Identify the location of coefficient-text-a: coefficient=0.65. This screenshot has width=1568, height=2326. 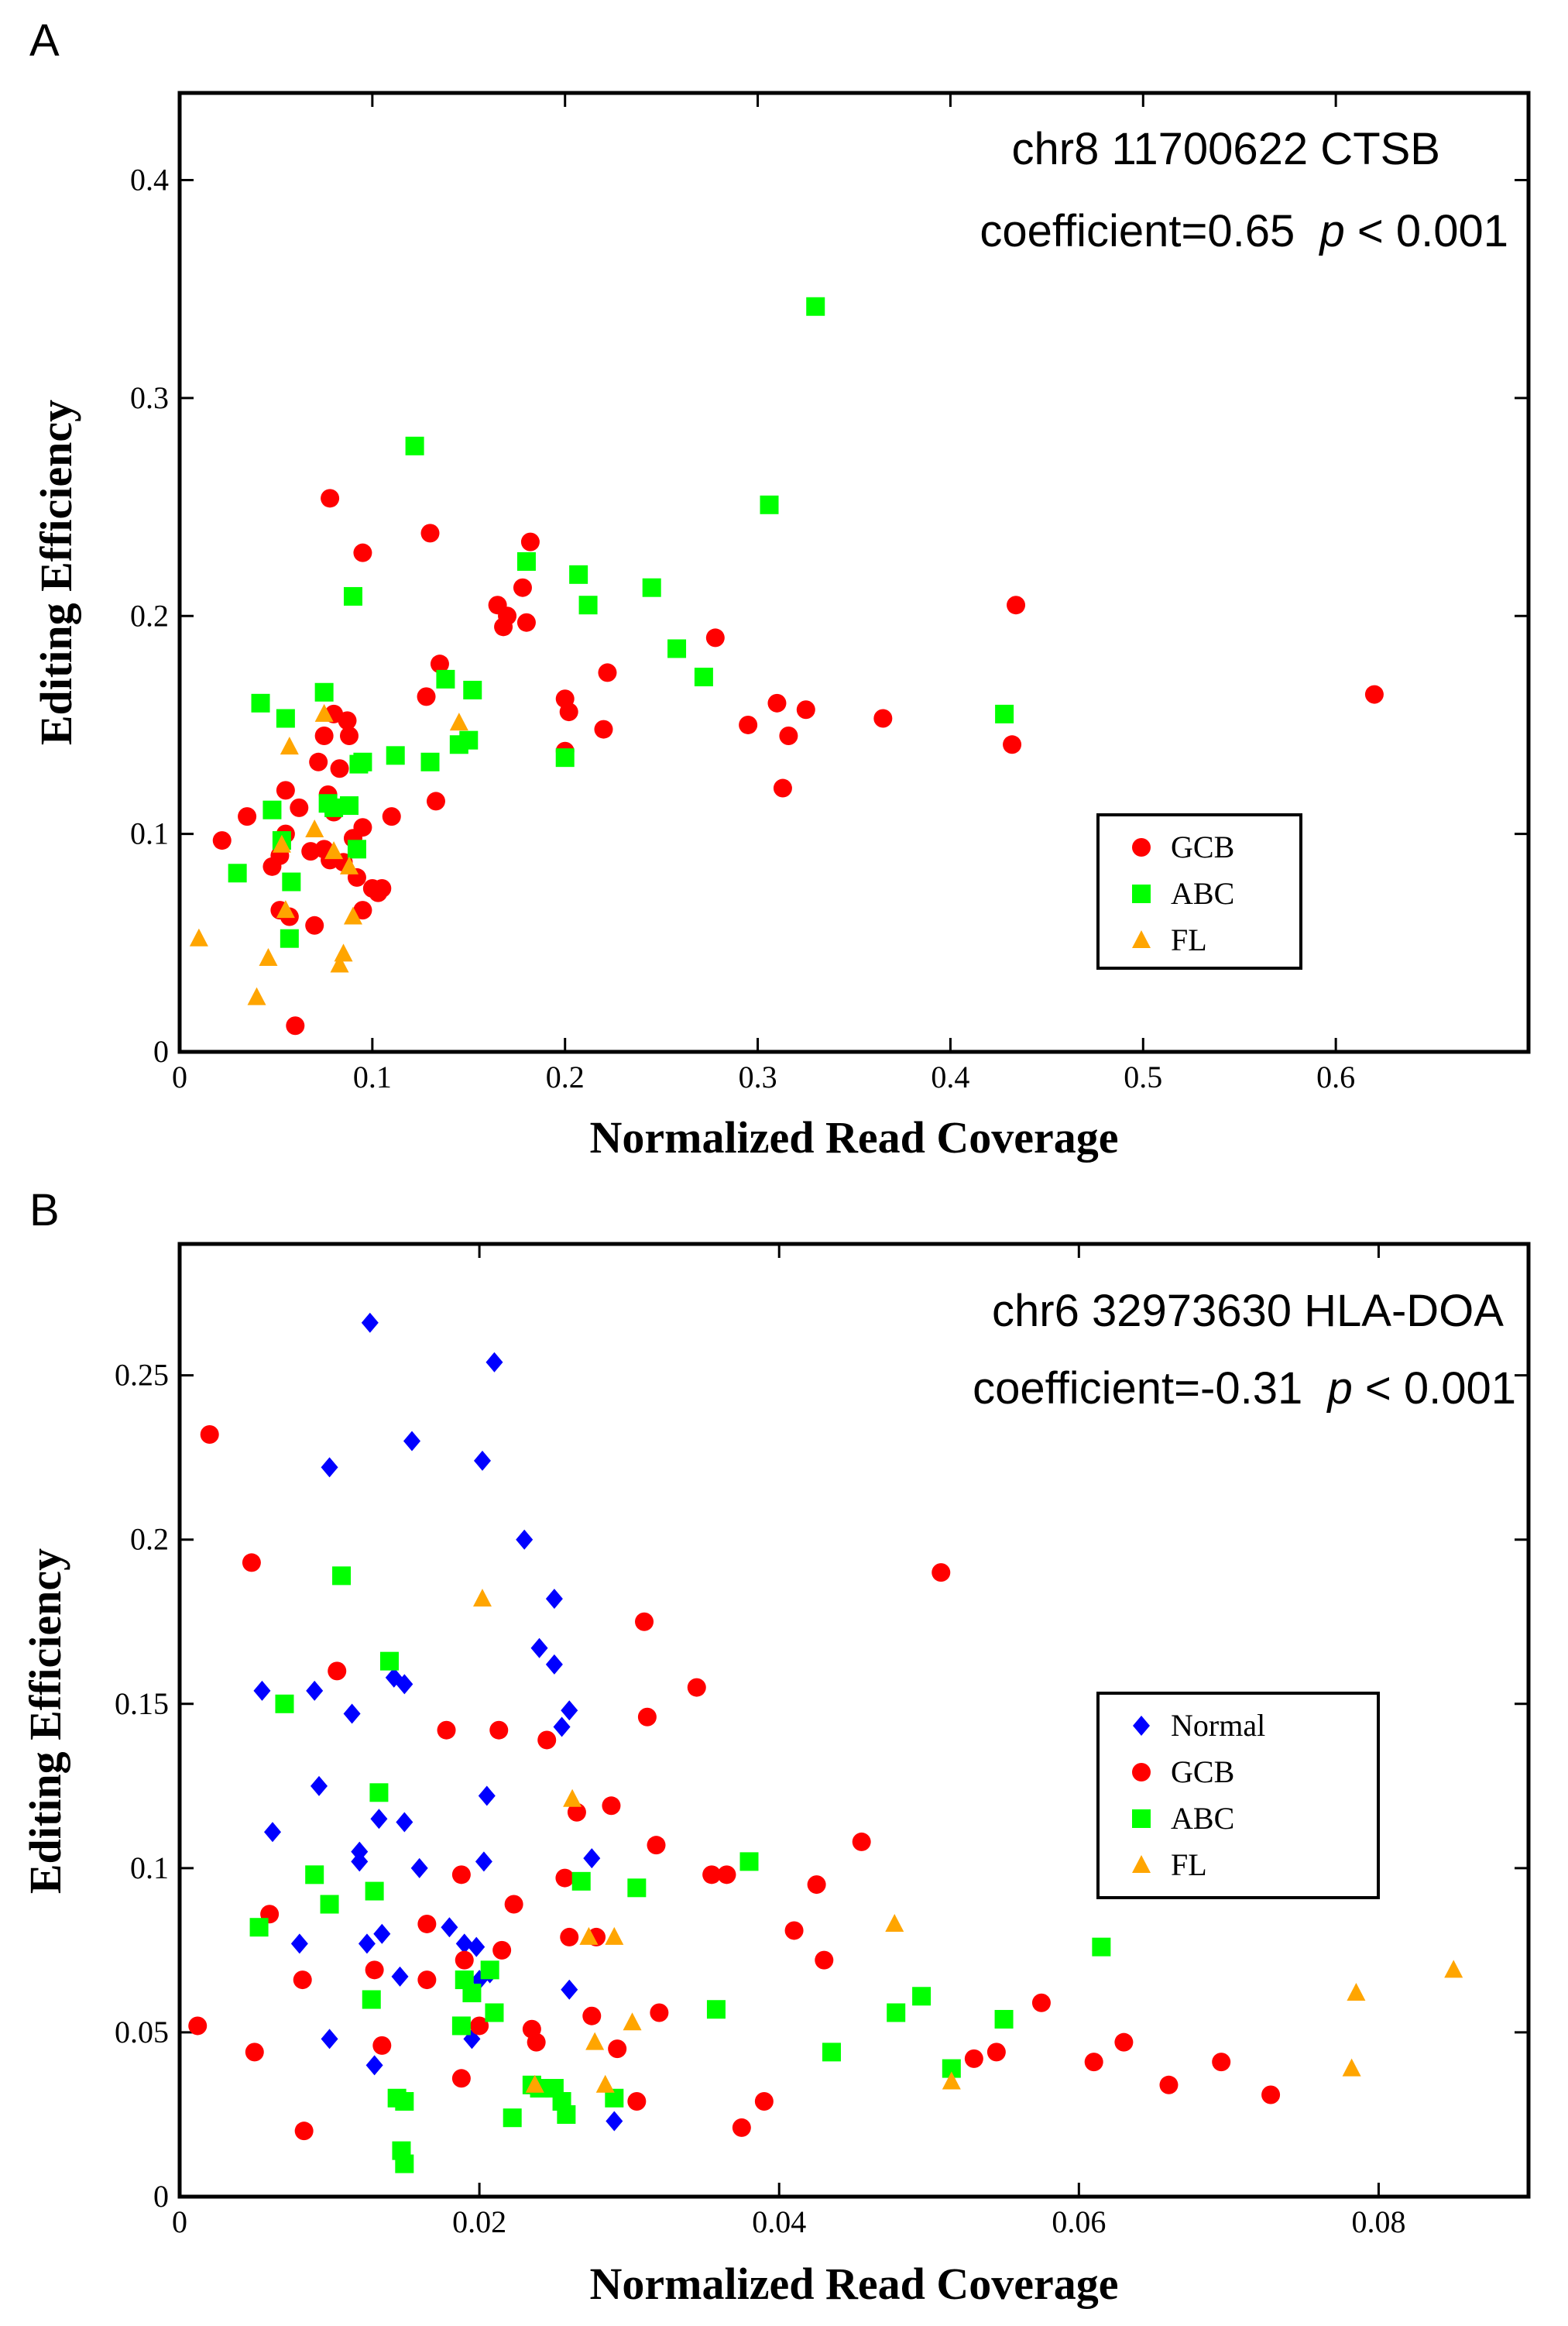
(1149, 231).